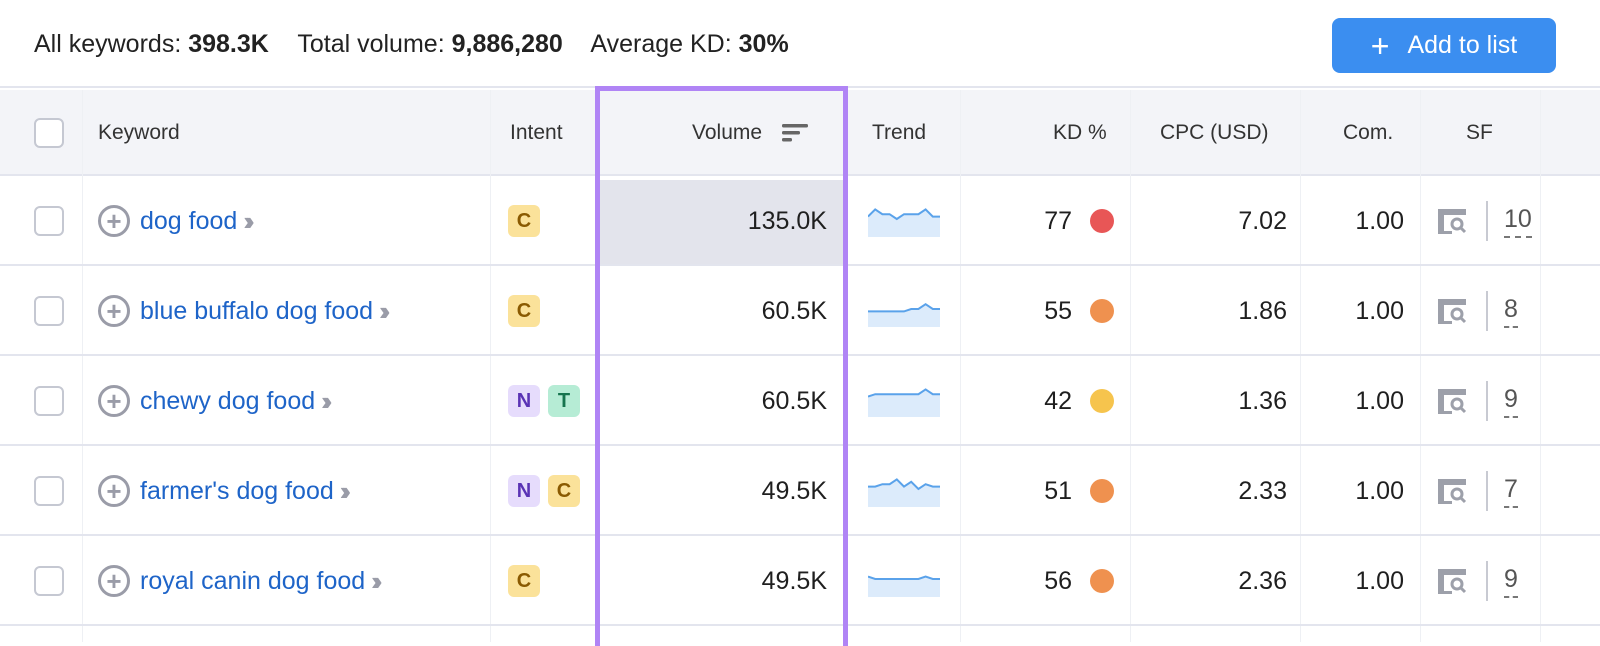  What do you see at coordinates (253, 580) in the screenshot?
I see `keyword-link: royal canin dog food` at bounding box center [253, 580].